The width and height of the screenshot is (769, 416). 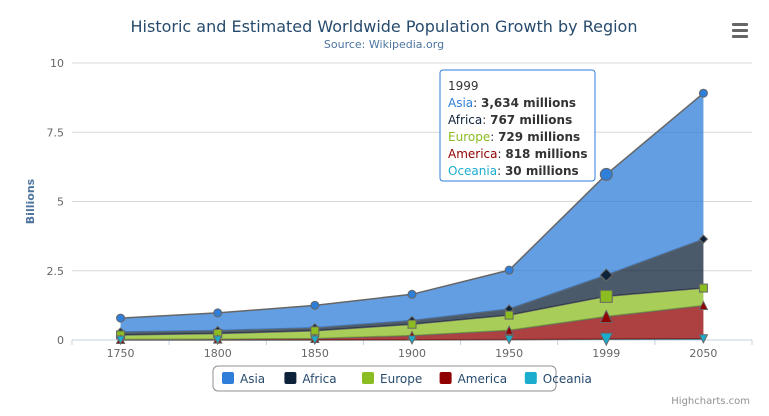 I want to click on tooltip-row: America: 818 millions, so click(x=517, y=154).